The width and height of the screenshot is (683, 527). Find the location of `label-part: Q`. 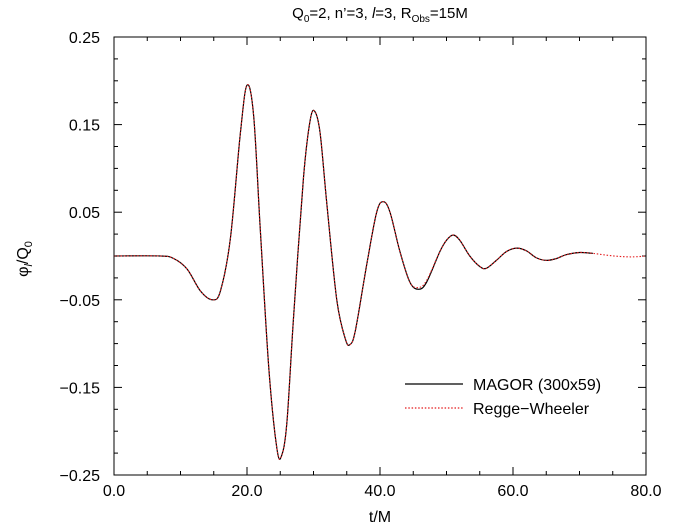

label-part: Q is located at coordinates (298, 13).